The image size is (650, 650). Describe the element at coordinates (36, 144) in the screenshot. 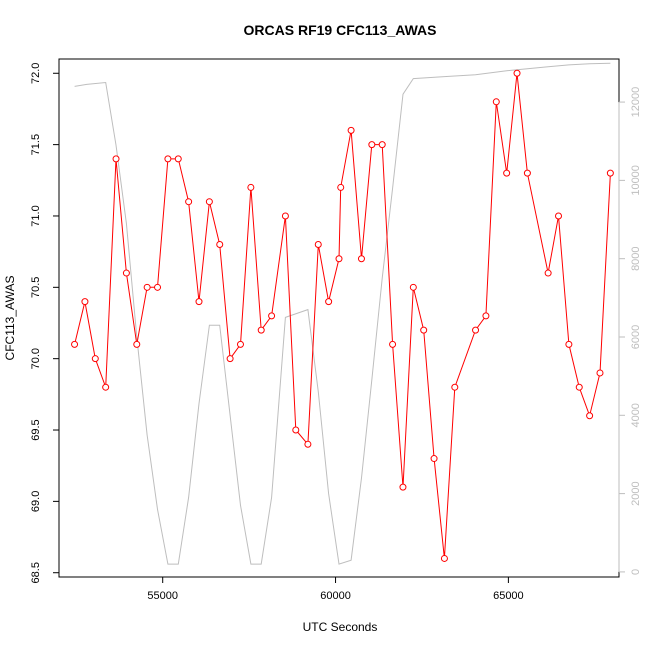

I see `y-tick-label: 71.5` at that location.